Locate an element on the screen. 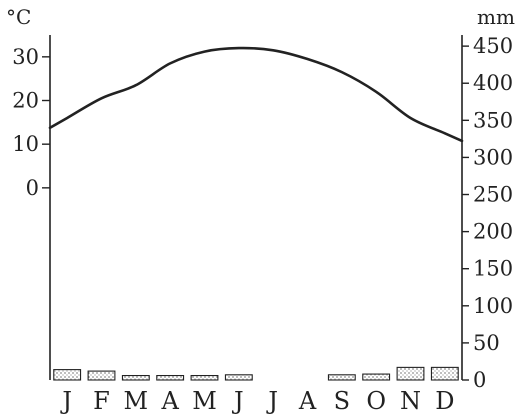  precipitation-bars is located at coordinates (256, 373).